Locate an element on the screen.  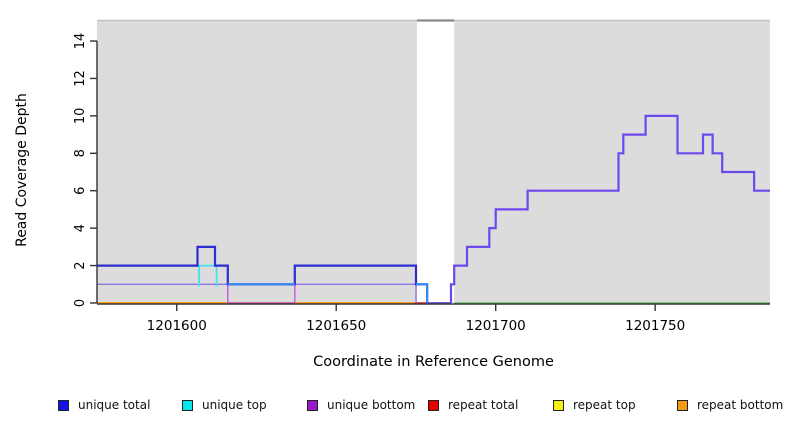
legend-item-unique-bottom: unique bottom is located at coordinates (361, 405).